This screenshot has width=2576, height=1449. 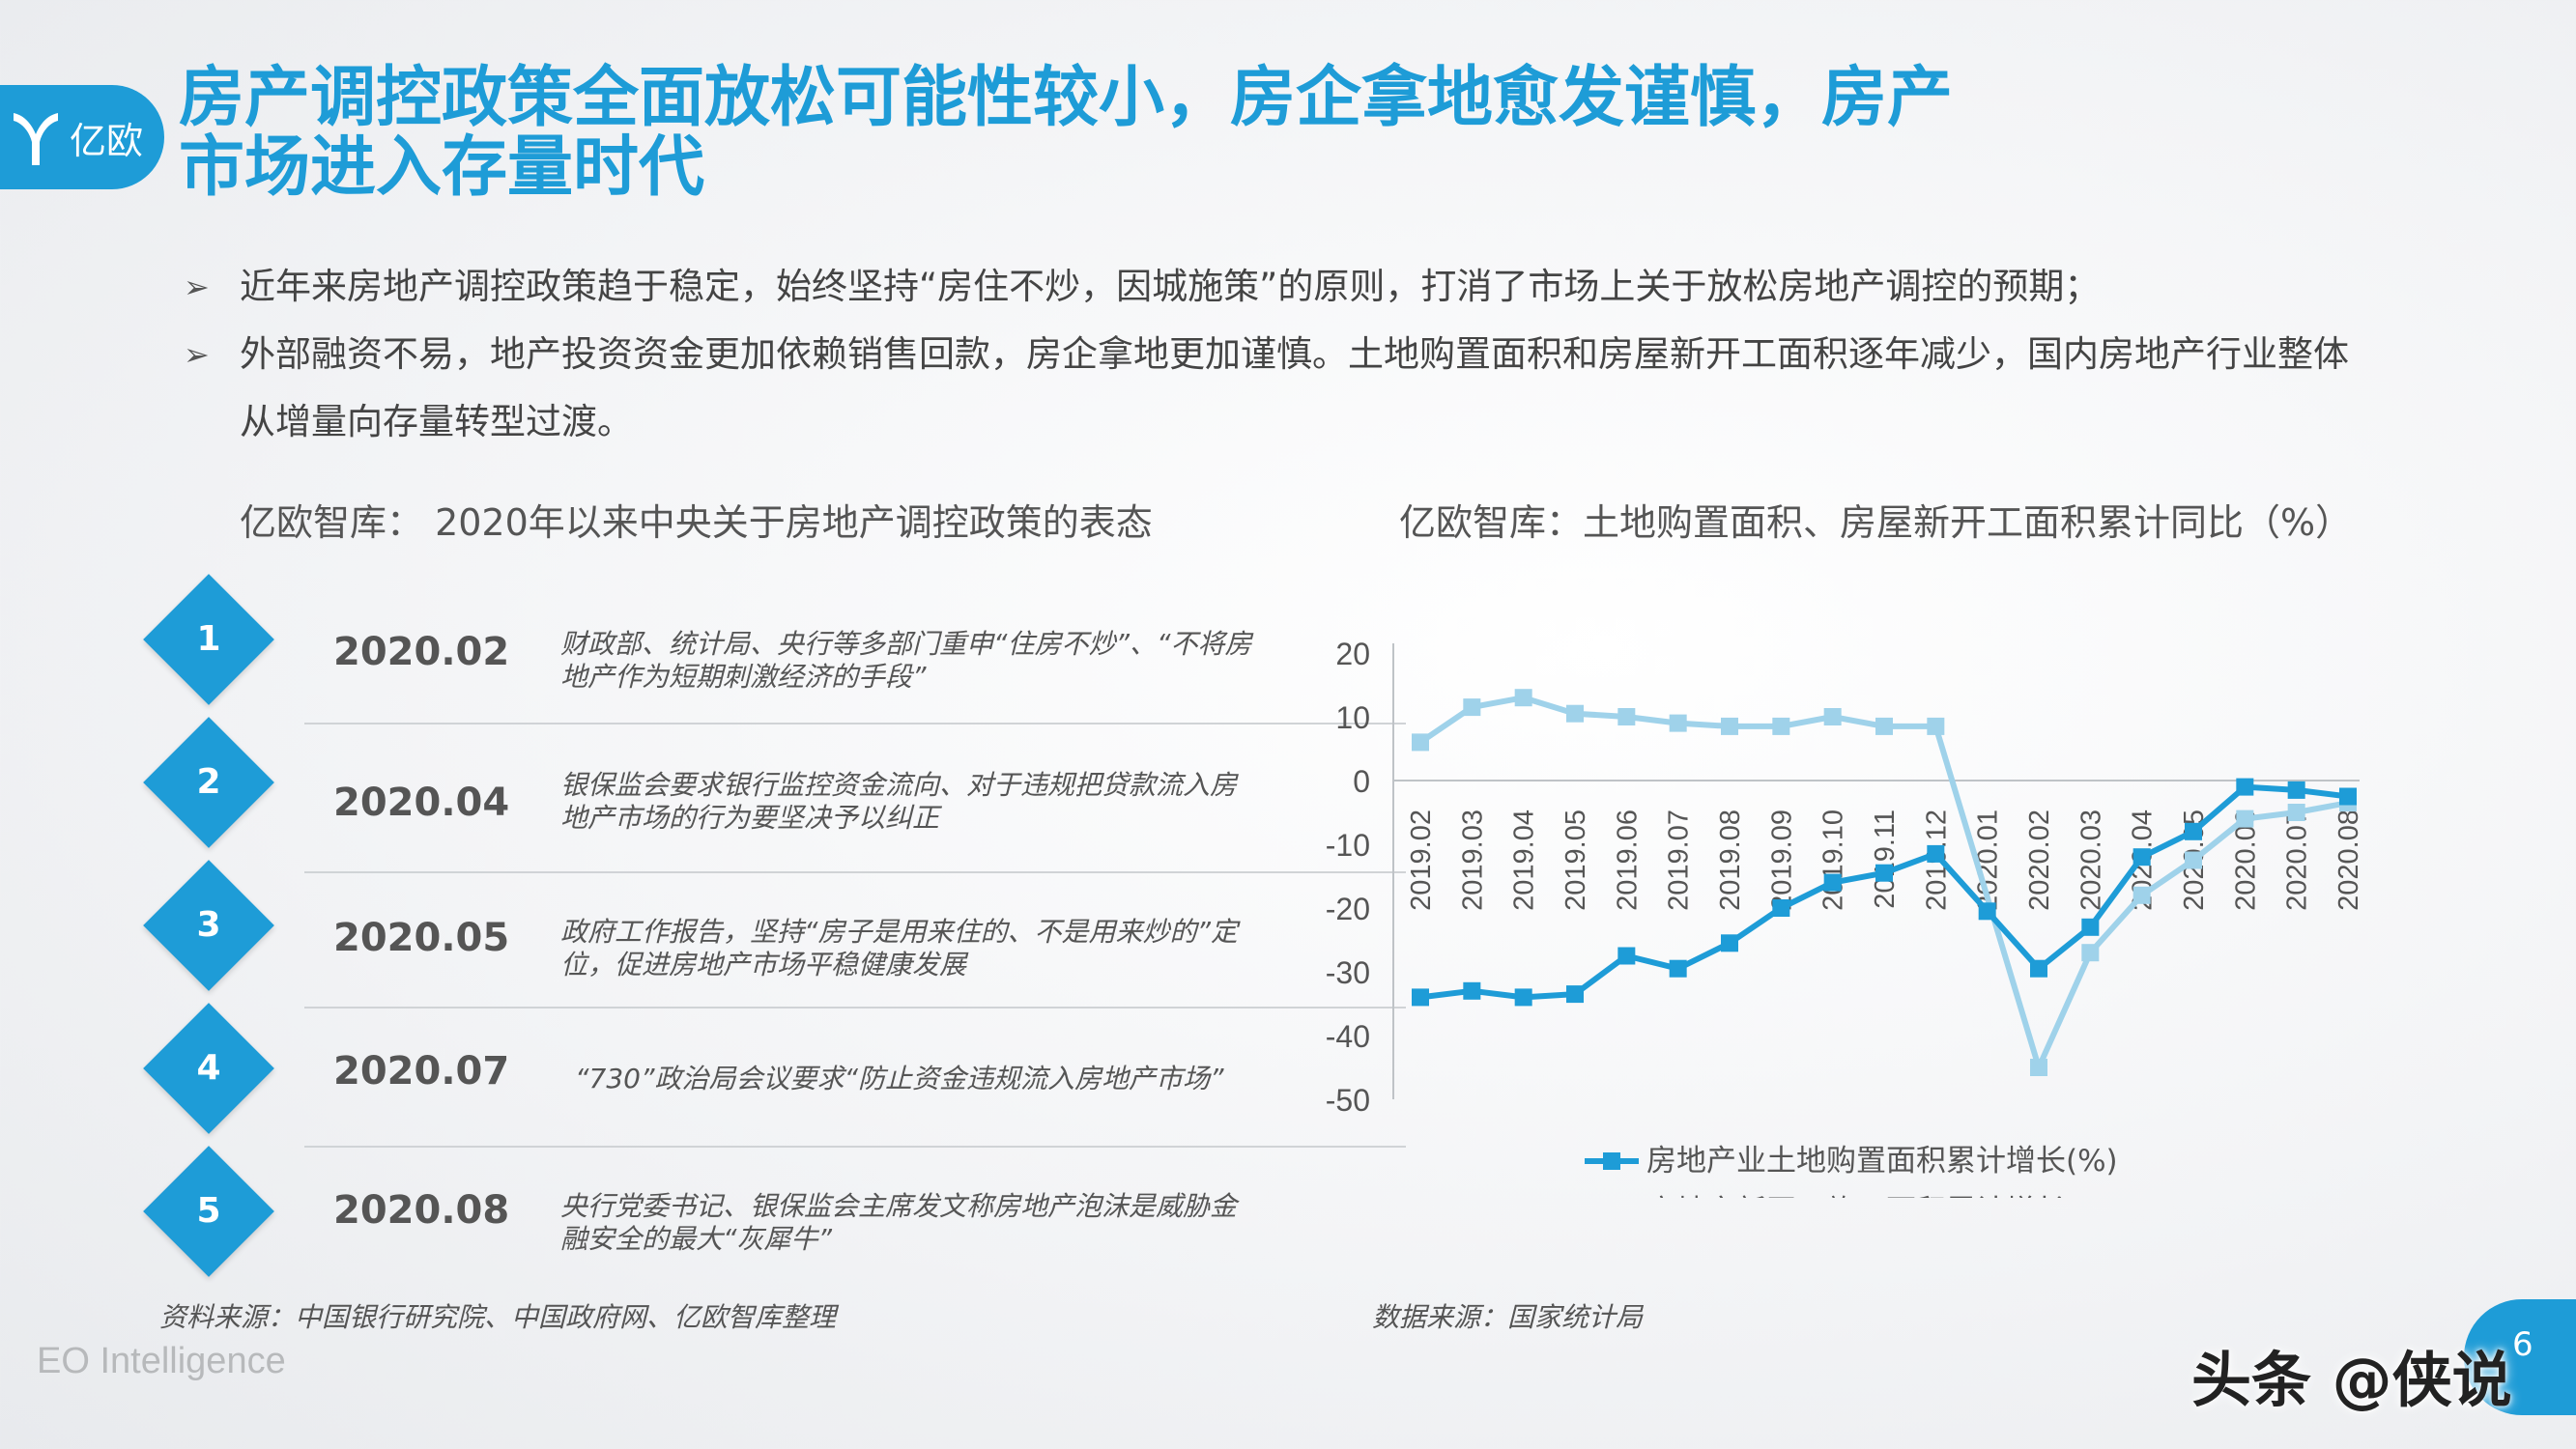 What do you see at coordinates (162, 1361) in the screenshot?
I see `footer-brand: EO Intelligence` at bounding box center [162, 1361].